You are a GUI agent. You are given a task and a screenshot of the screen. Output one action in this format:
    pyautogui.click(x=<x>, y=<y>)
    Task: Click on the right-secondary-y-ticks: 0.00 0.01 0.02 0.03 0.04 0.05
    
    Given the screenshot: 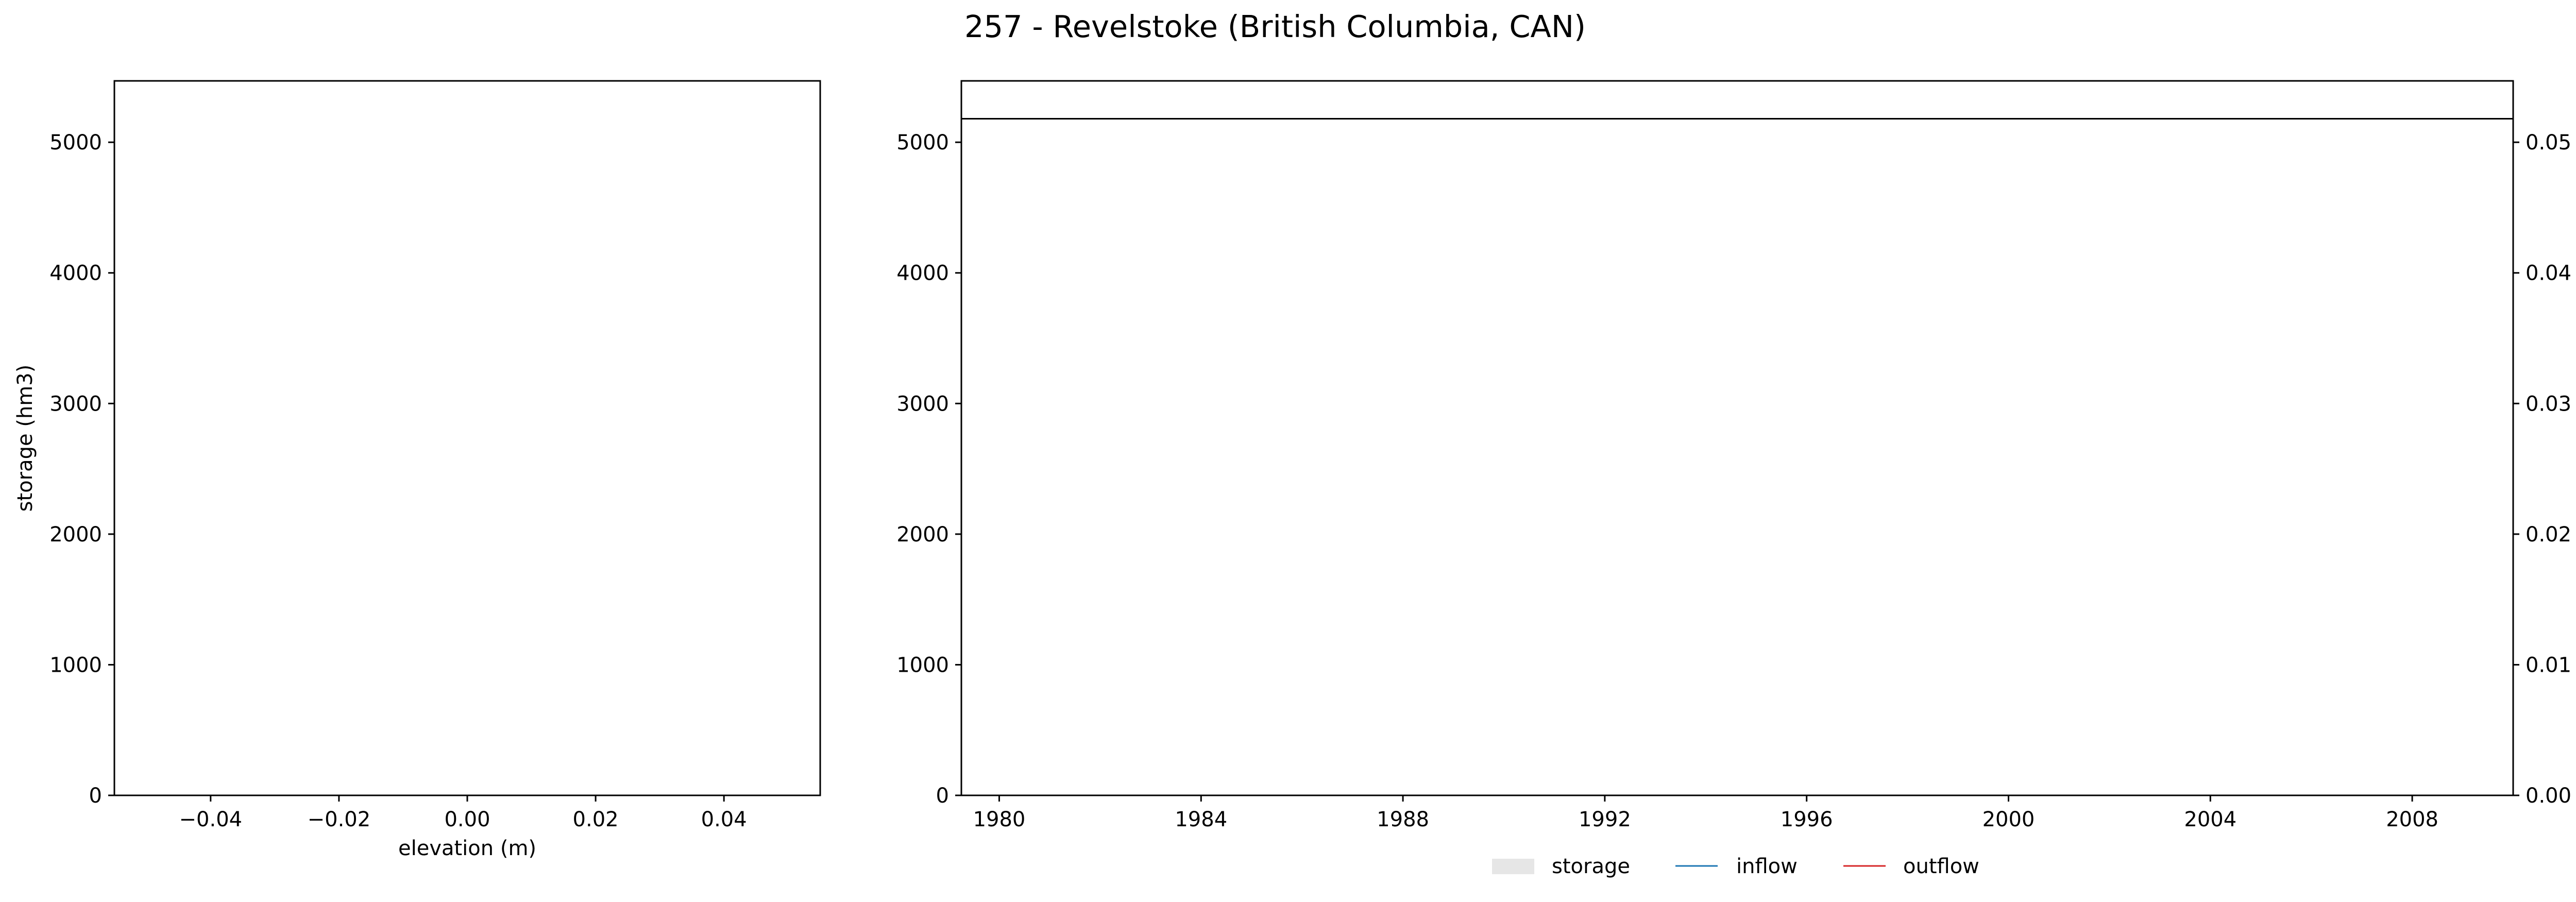 What is the action you would take?
    pyautogui.click(x=2542, y=469)
    